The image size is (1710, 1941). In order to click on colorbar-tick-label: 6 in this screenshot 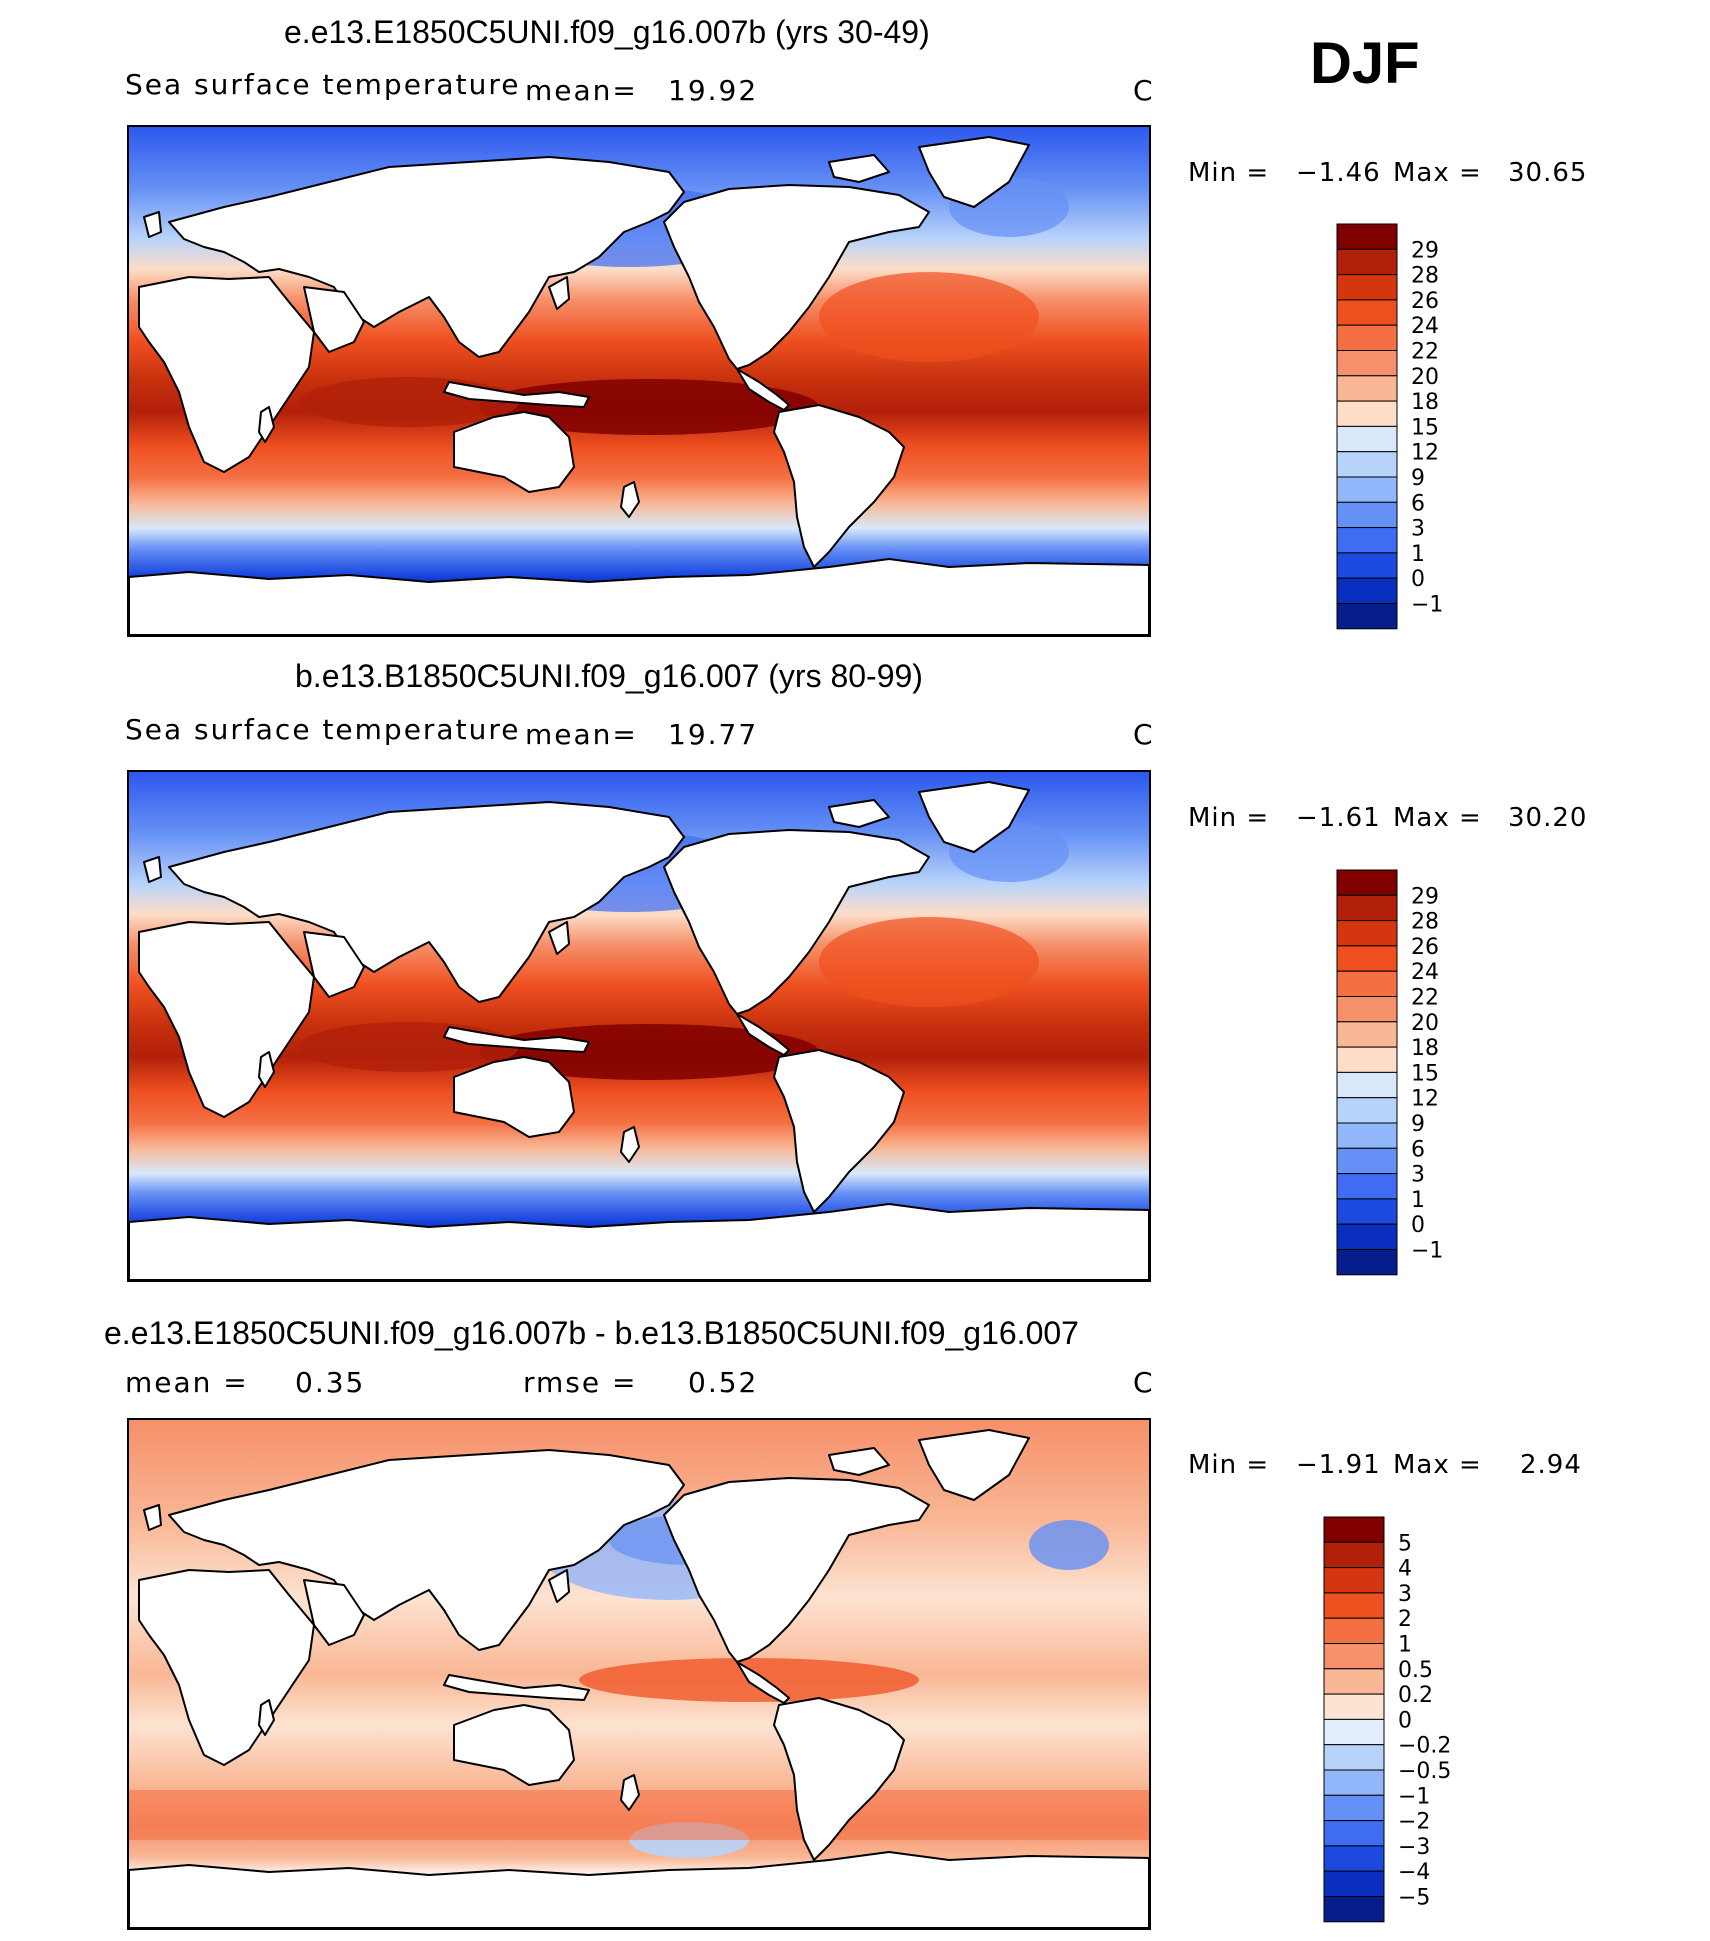, I will do `click(1418, 1149)`.